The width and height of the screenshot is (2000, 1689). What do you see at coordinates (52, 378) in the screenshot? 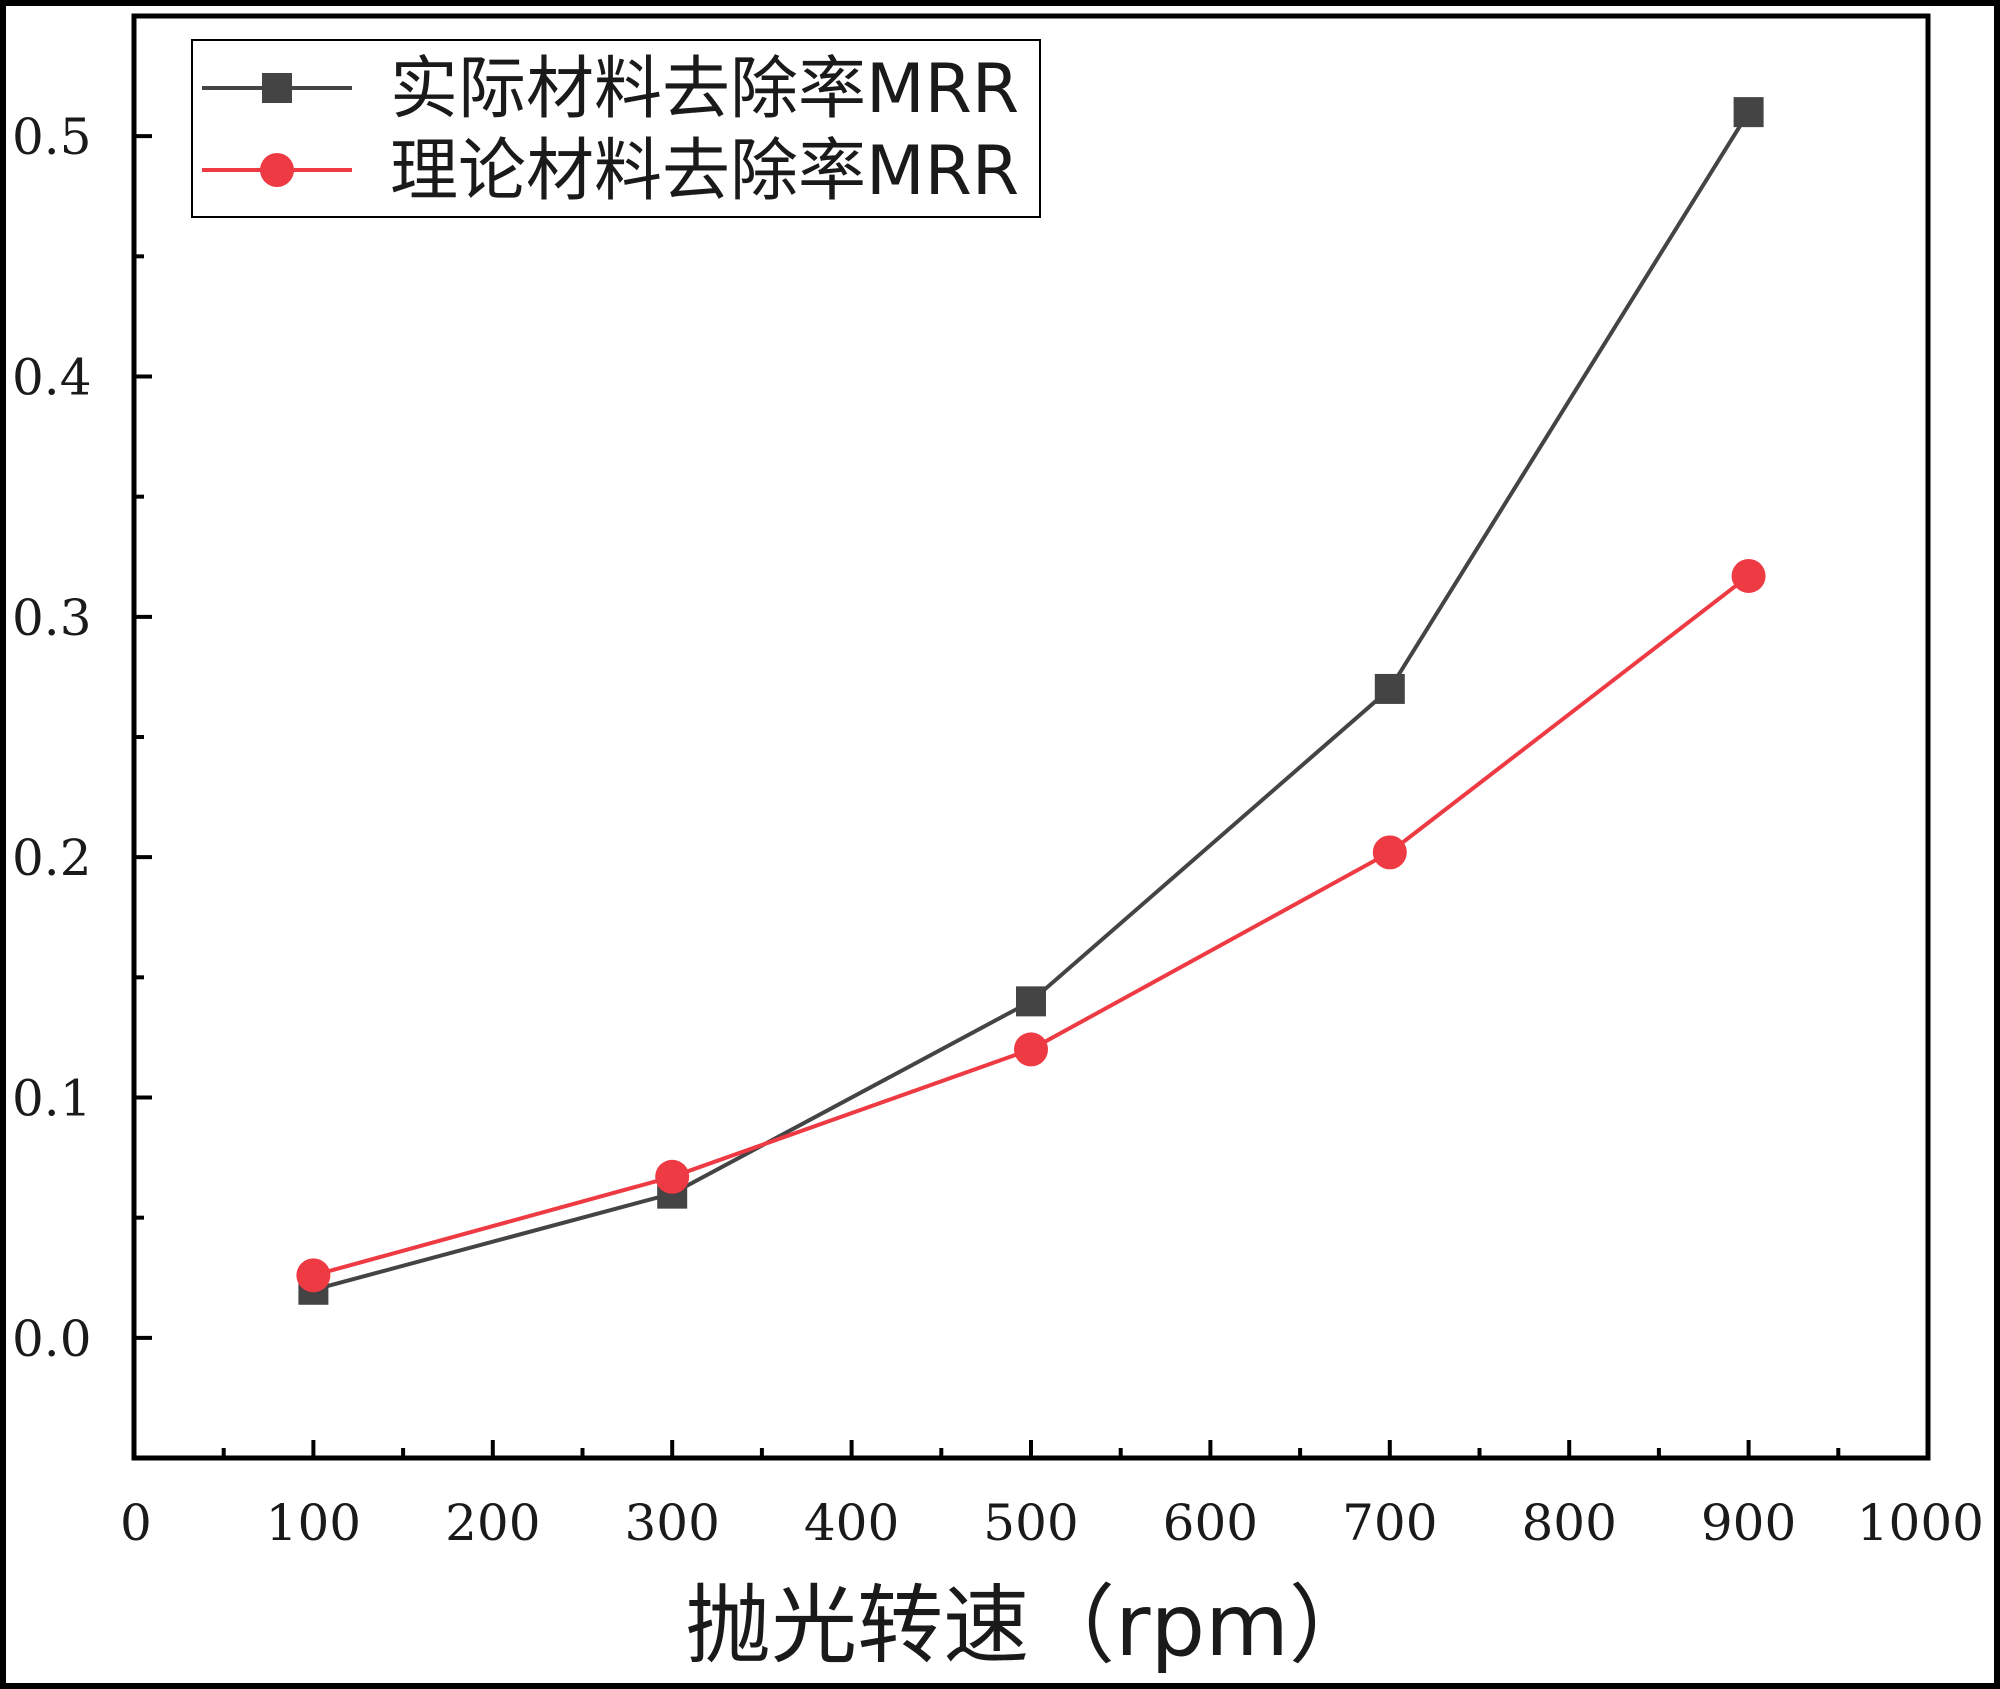
I see `y-tick-label: 0.4` at bounding box center [52, 378].